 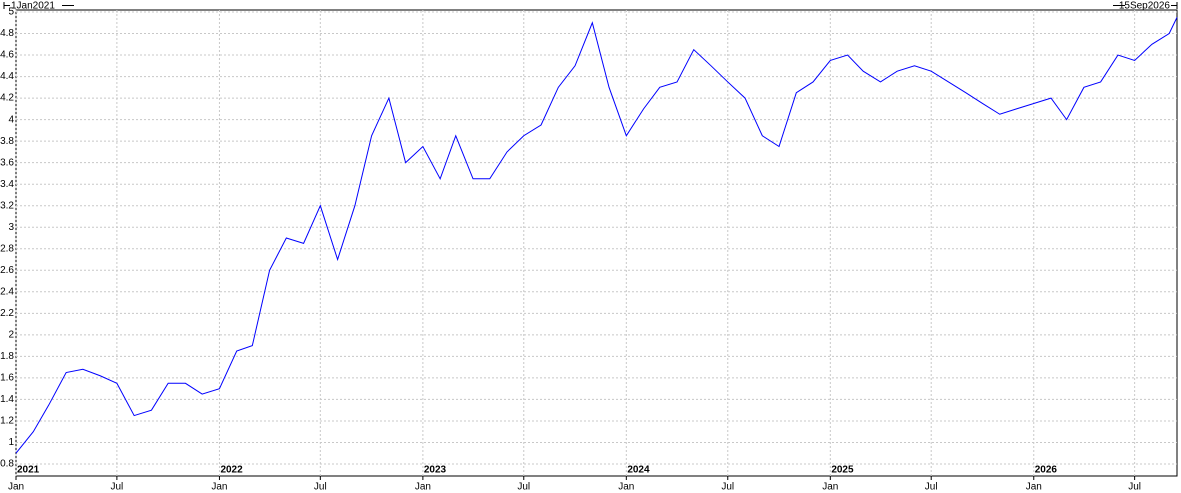 What do you see at coordinates (1145, 6) in the screenshot?
I see `end-label: 15Sep2026` at bounding box center [1145, 6].